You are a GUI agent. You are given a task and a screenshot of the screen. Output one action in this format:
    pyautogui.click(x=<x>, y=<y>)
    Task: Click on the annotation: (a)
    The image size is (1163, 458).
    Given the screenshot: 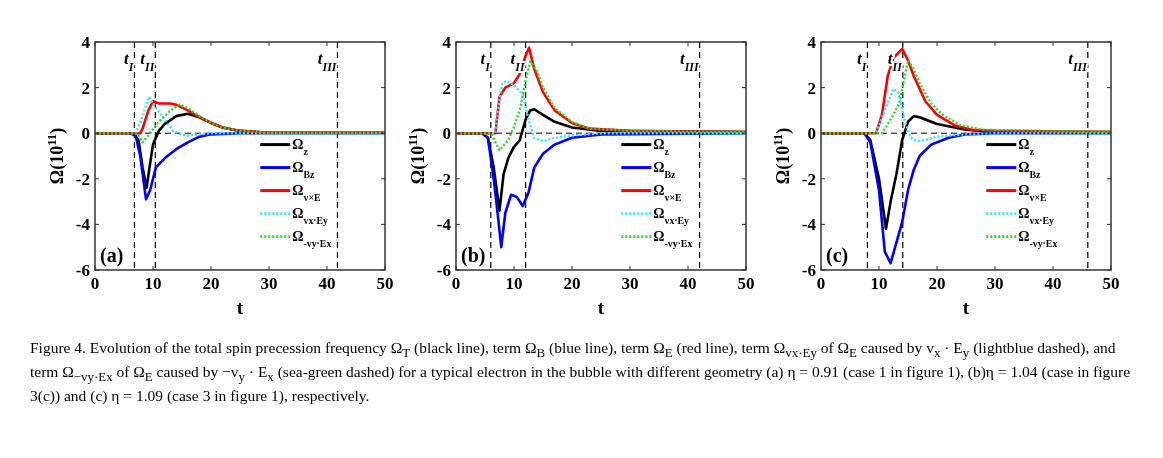 What is the action you would take?
    pyautogui.click(x=112, y=255)
    